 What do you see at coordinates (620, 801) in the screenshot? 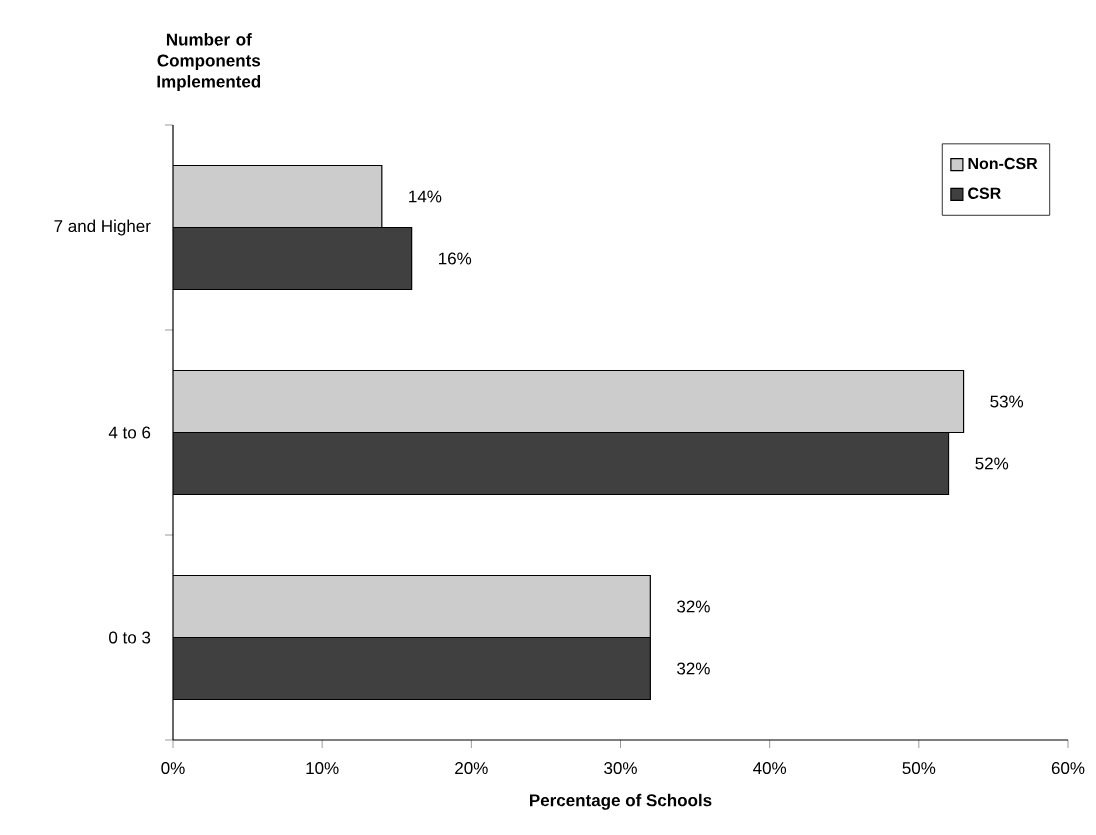
I see `x-axis-title: Percentage of Schools` at bounding box center [620, 801].